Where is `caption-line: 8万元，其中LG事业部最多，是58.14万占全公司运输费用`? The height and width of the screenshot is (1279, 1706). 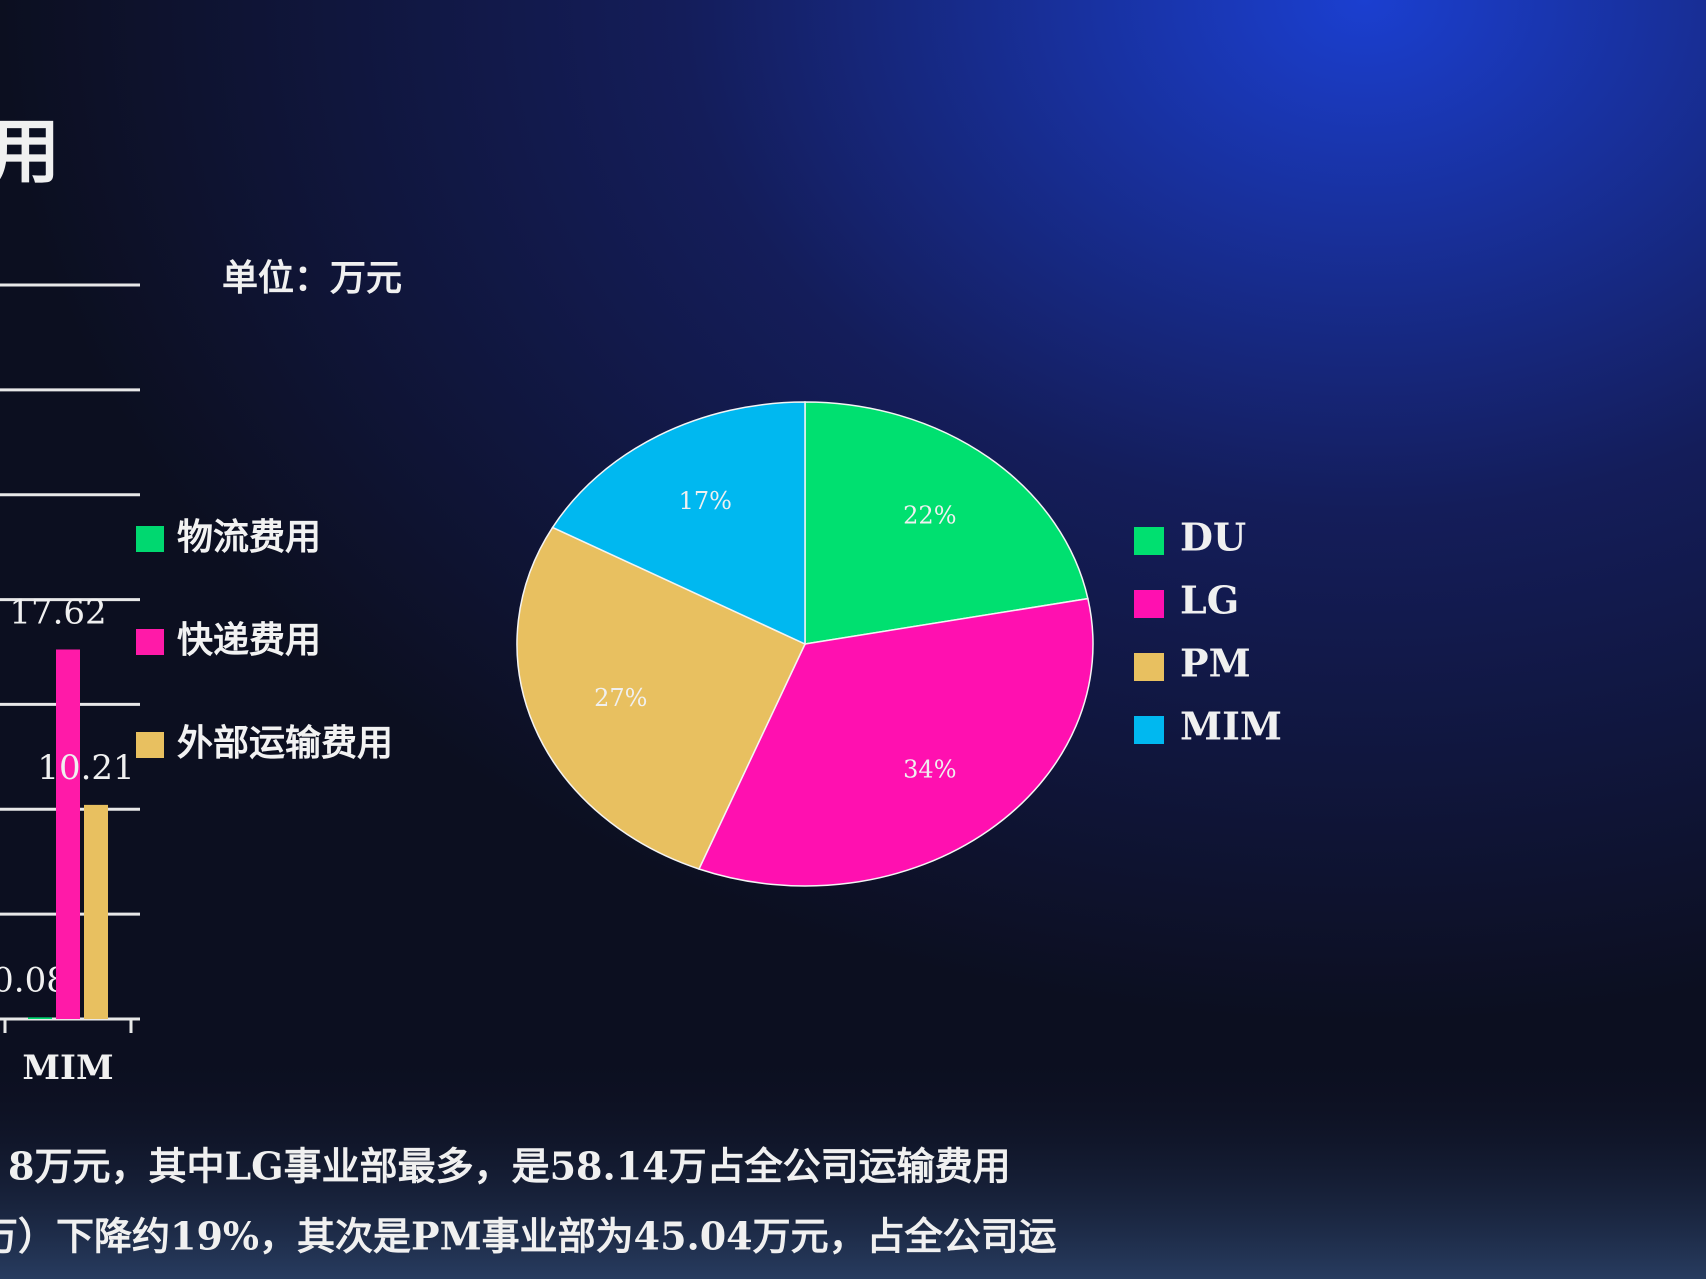
caption-line: 8万元，其中LG事业部最多，是58.14万占全公司运输费用 is located at coordinates (509, 1166).